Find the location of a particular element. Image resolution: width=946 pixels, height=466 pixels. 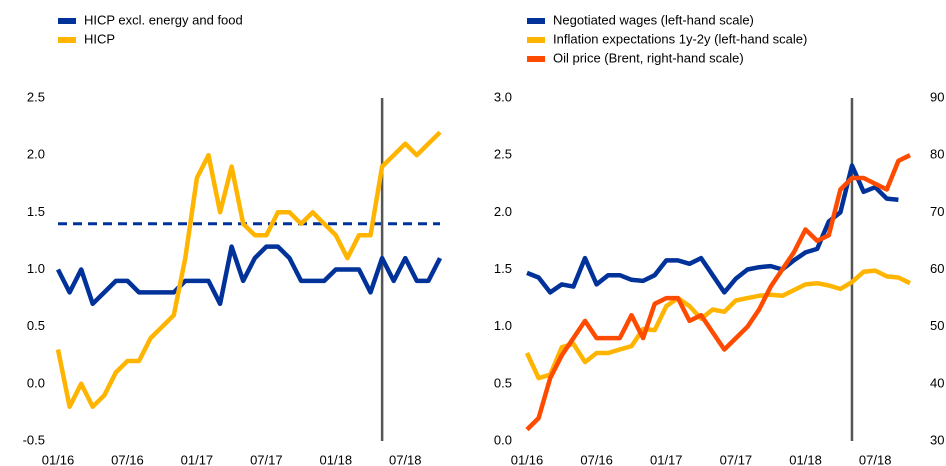

y-tick-label: 3.0 is located at coordinates (503, 96).